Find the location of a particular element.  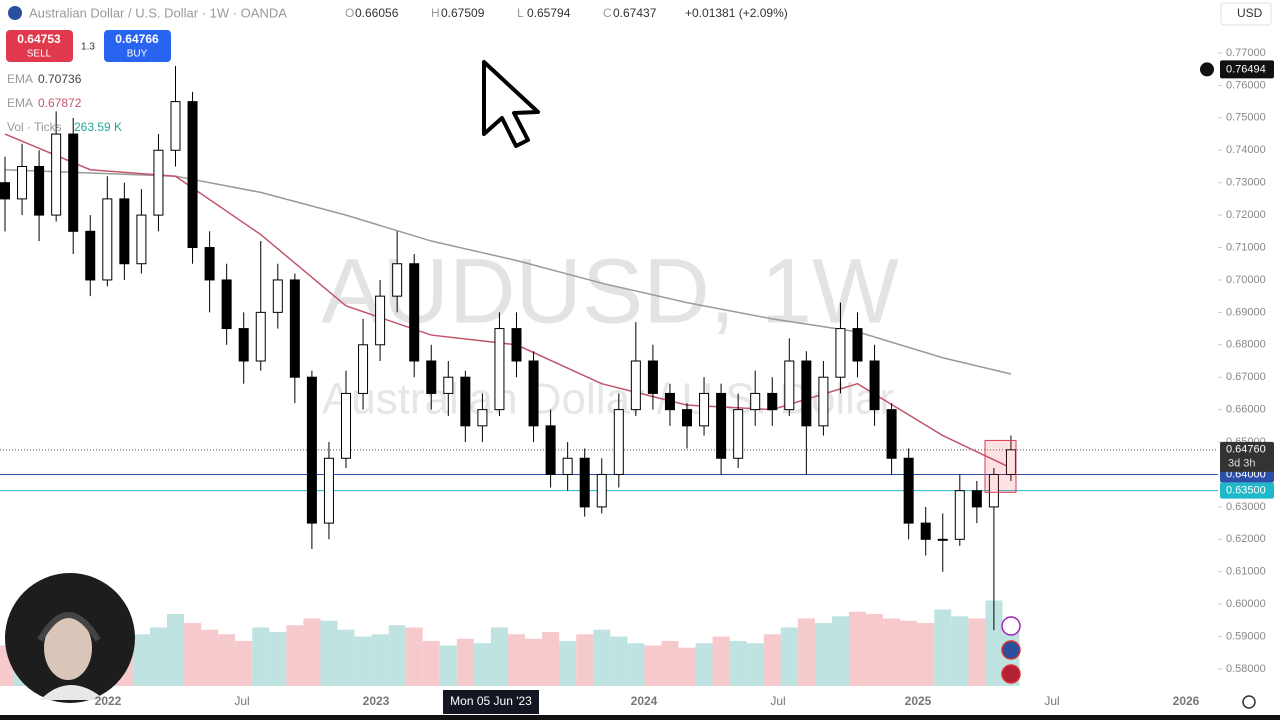

y-tick-label: 0.76000 is located at coordinates (1246, 85).